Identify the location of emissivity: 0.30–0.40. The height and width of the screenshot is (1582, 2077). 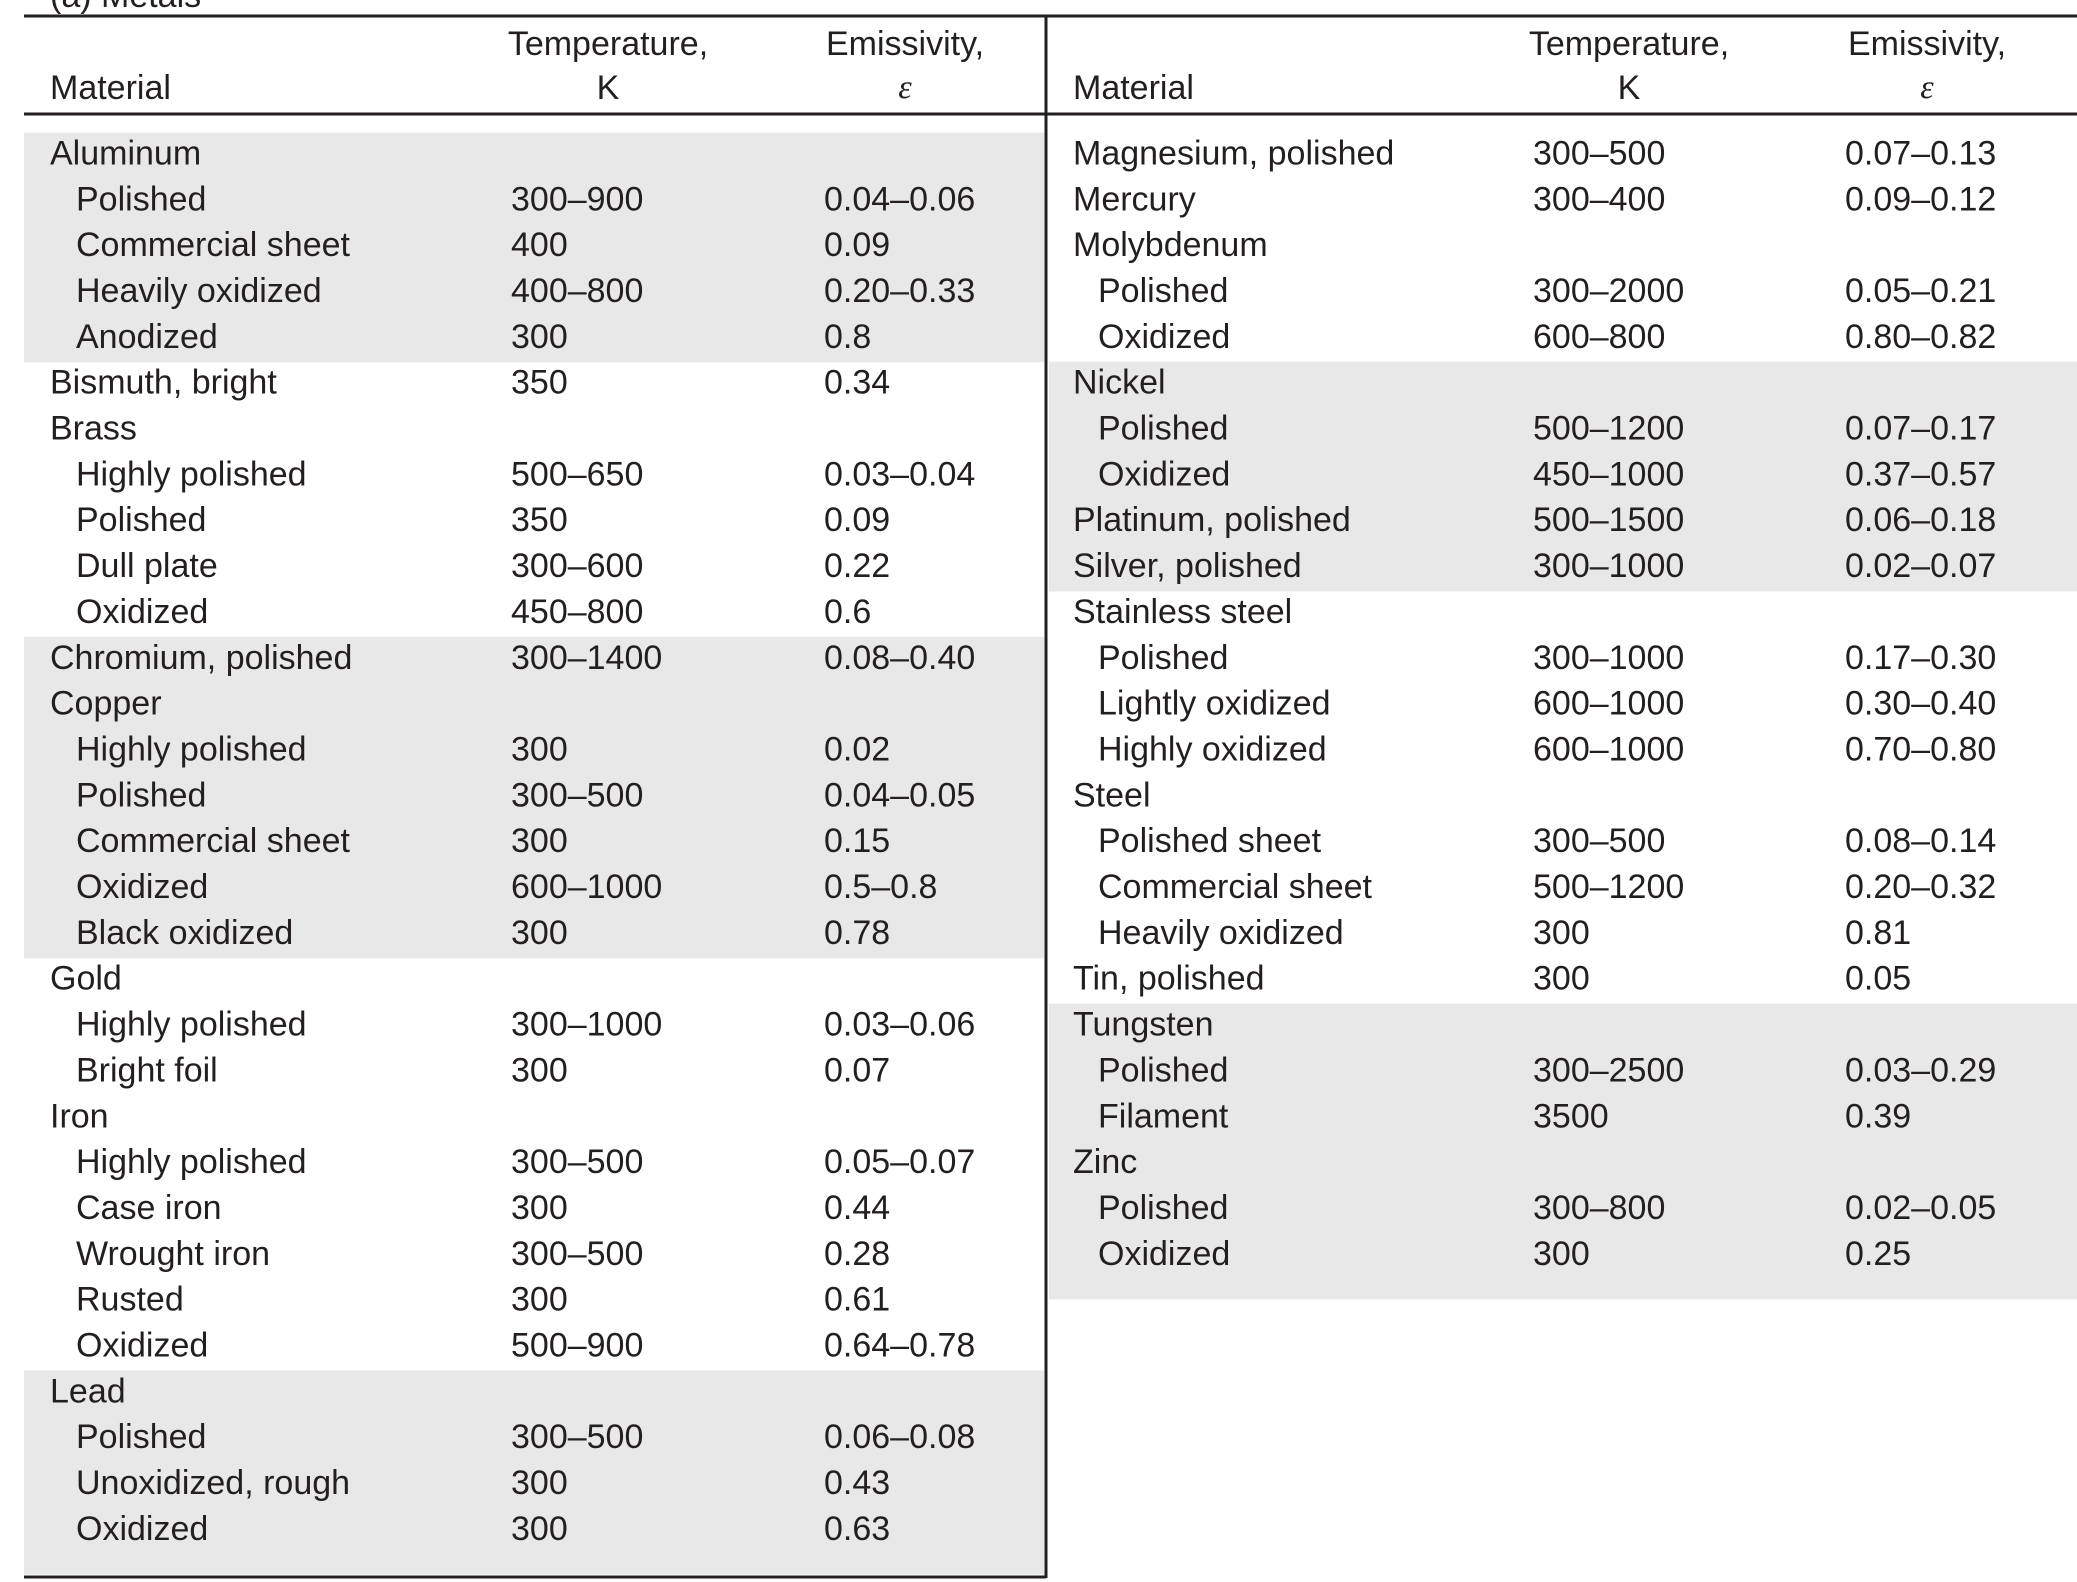
(1920, 704).